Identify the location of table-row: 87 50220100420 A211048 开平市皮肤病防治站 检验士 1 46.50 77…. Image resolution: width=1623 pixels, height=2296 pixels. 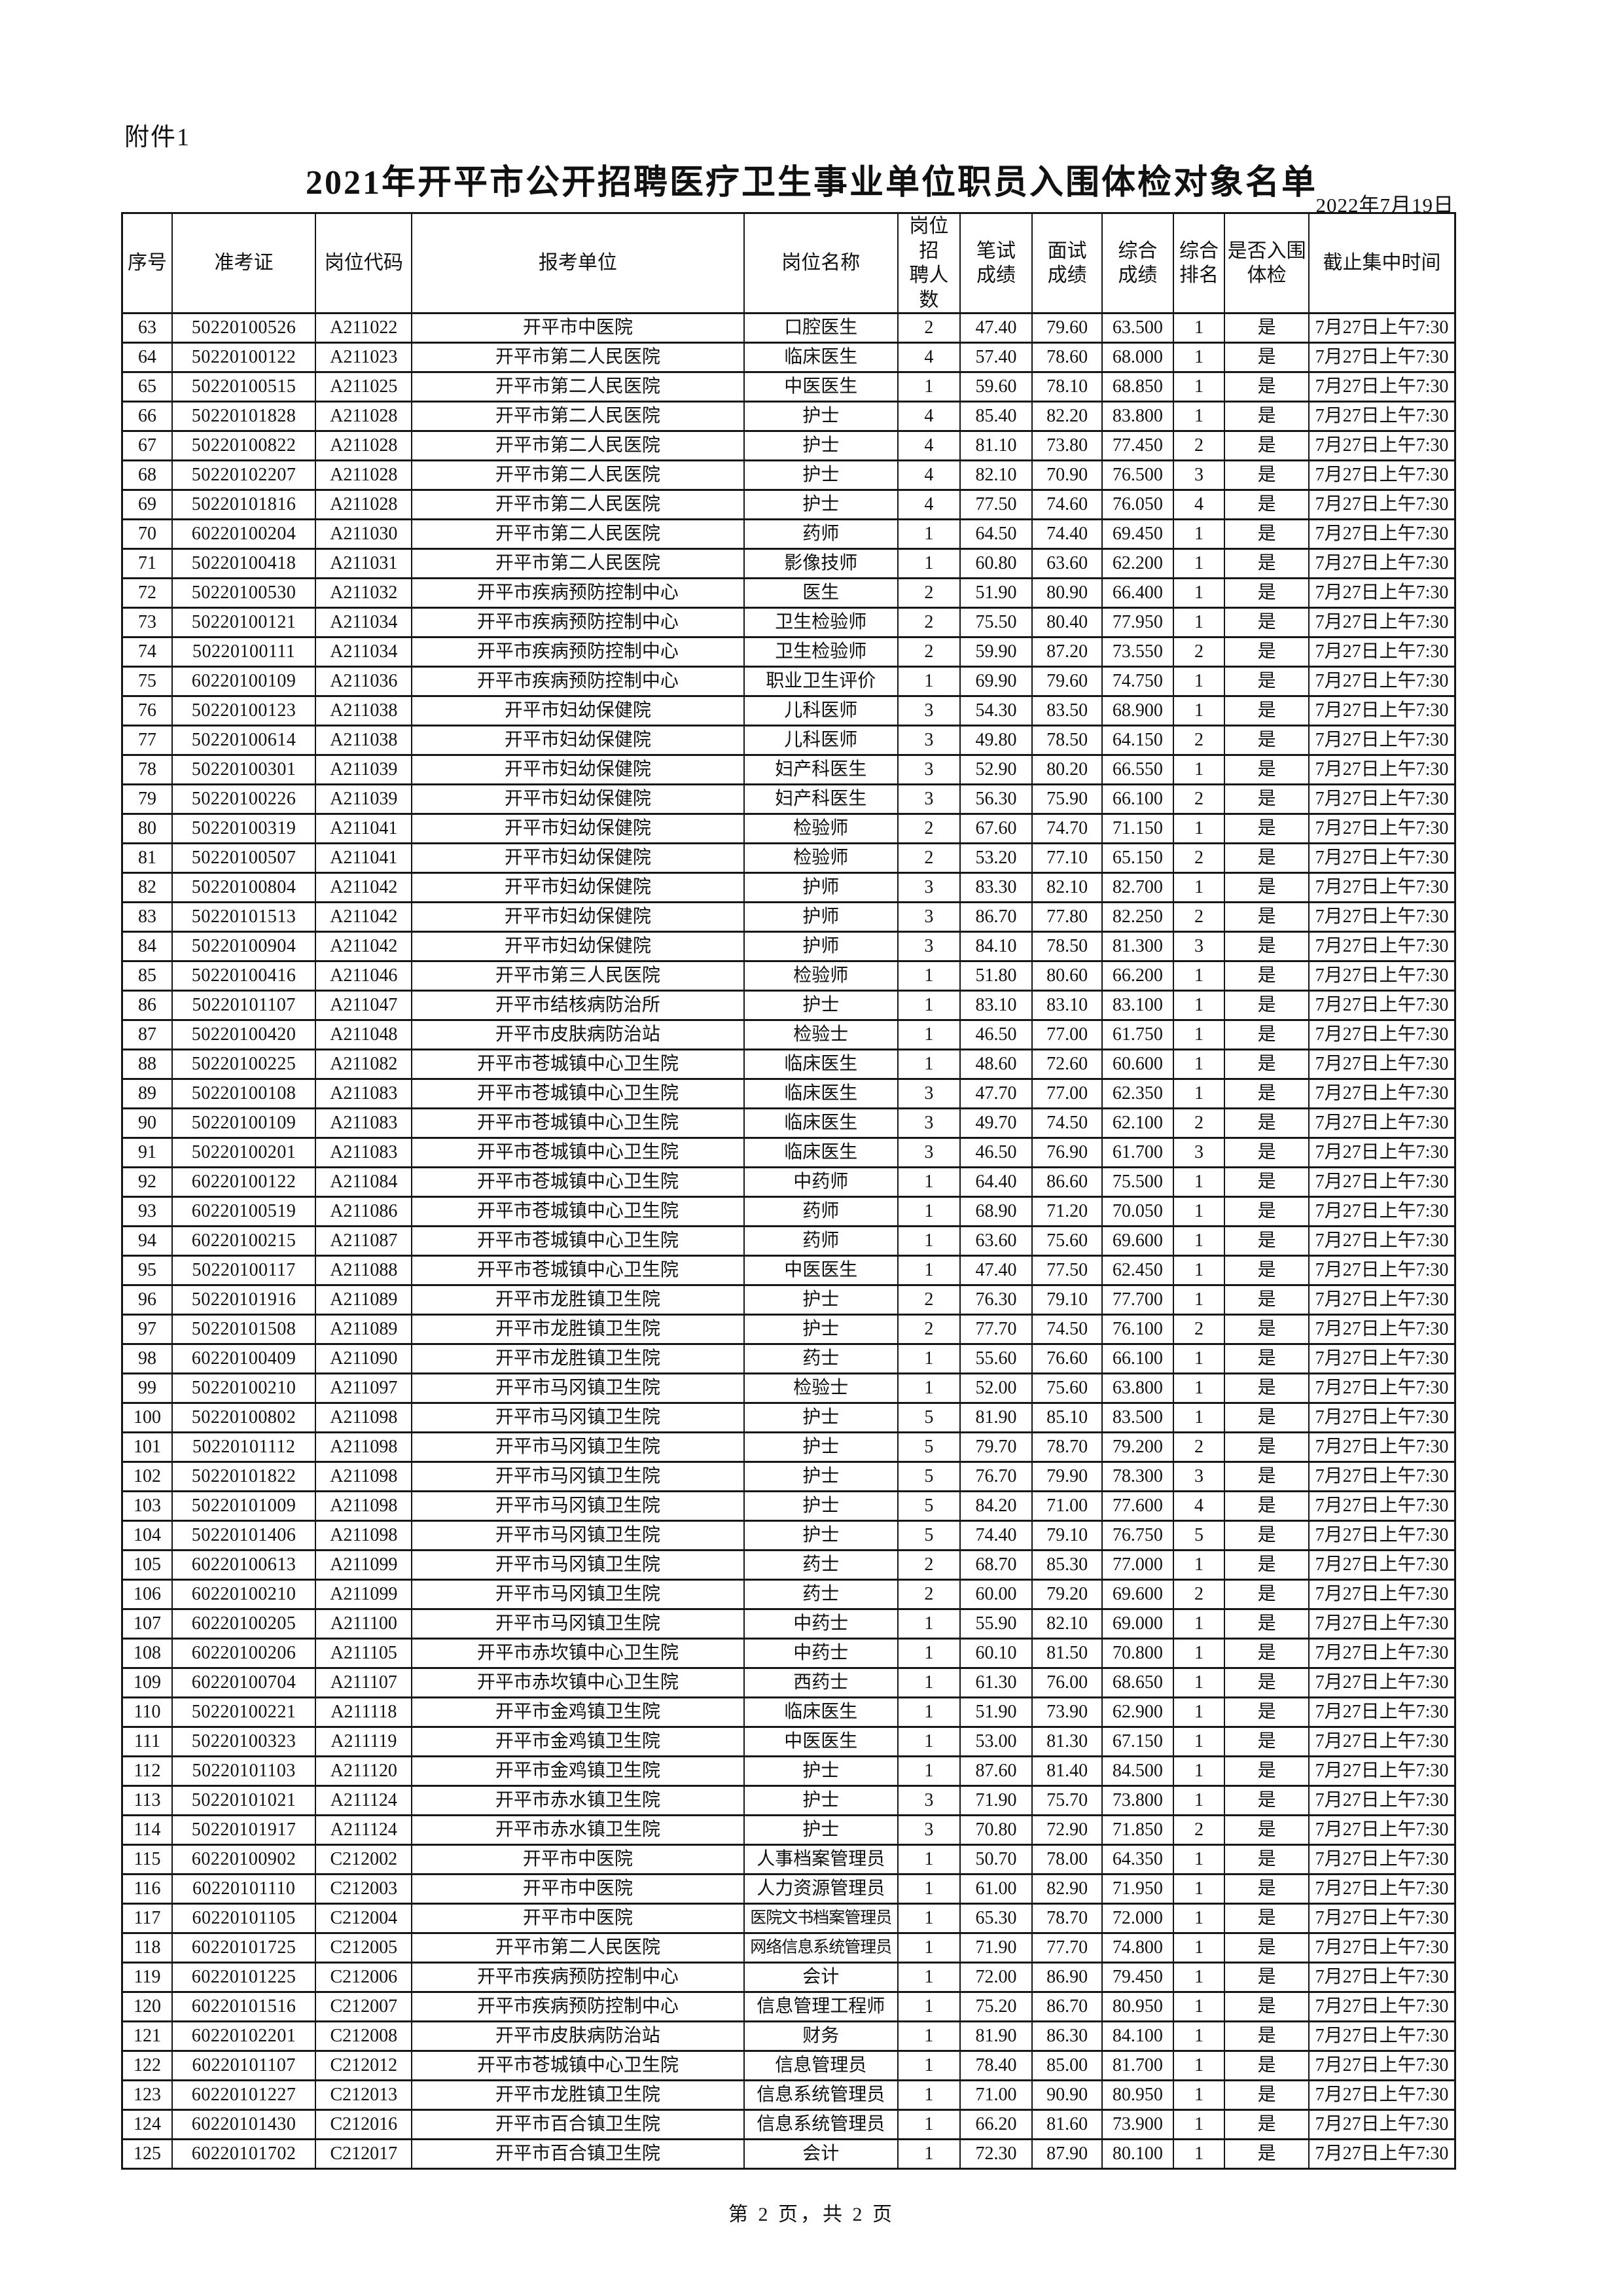
(788, 1034).